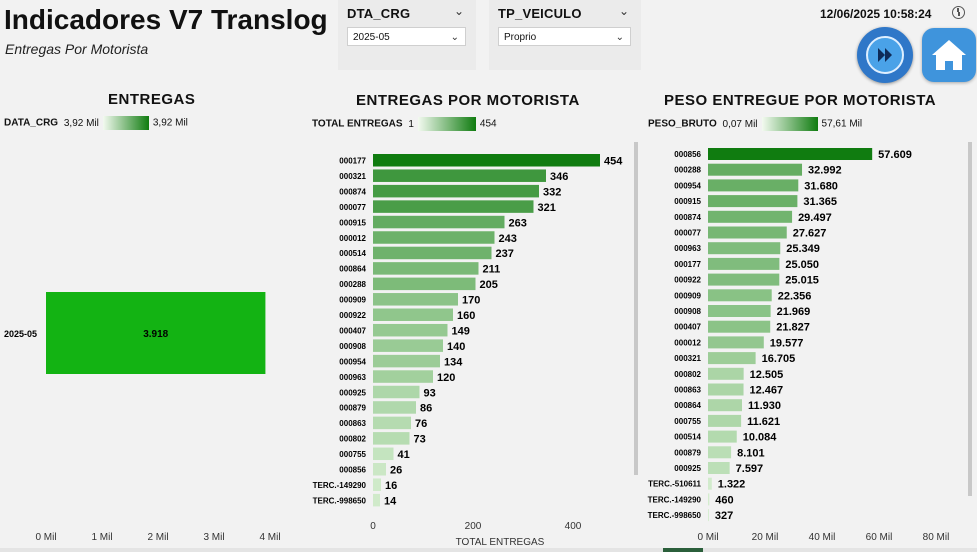  I want to click on data-label: 243, so click(508, 239).